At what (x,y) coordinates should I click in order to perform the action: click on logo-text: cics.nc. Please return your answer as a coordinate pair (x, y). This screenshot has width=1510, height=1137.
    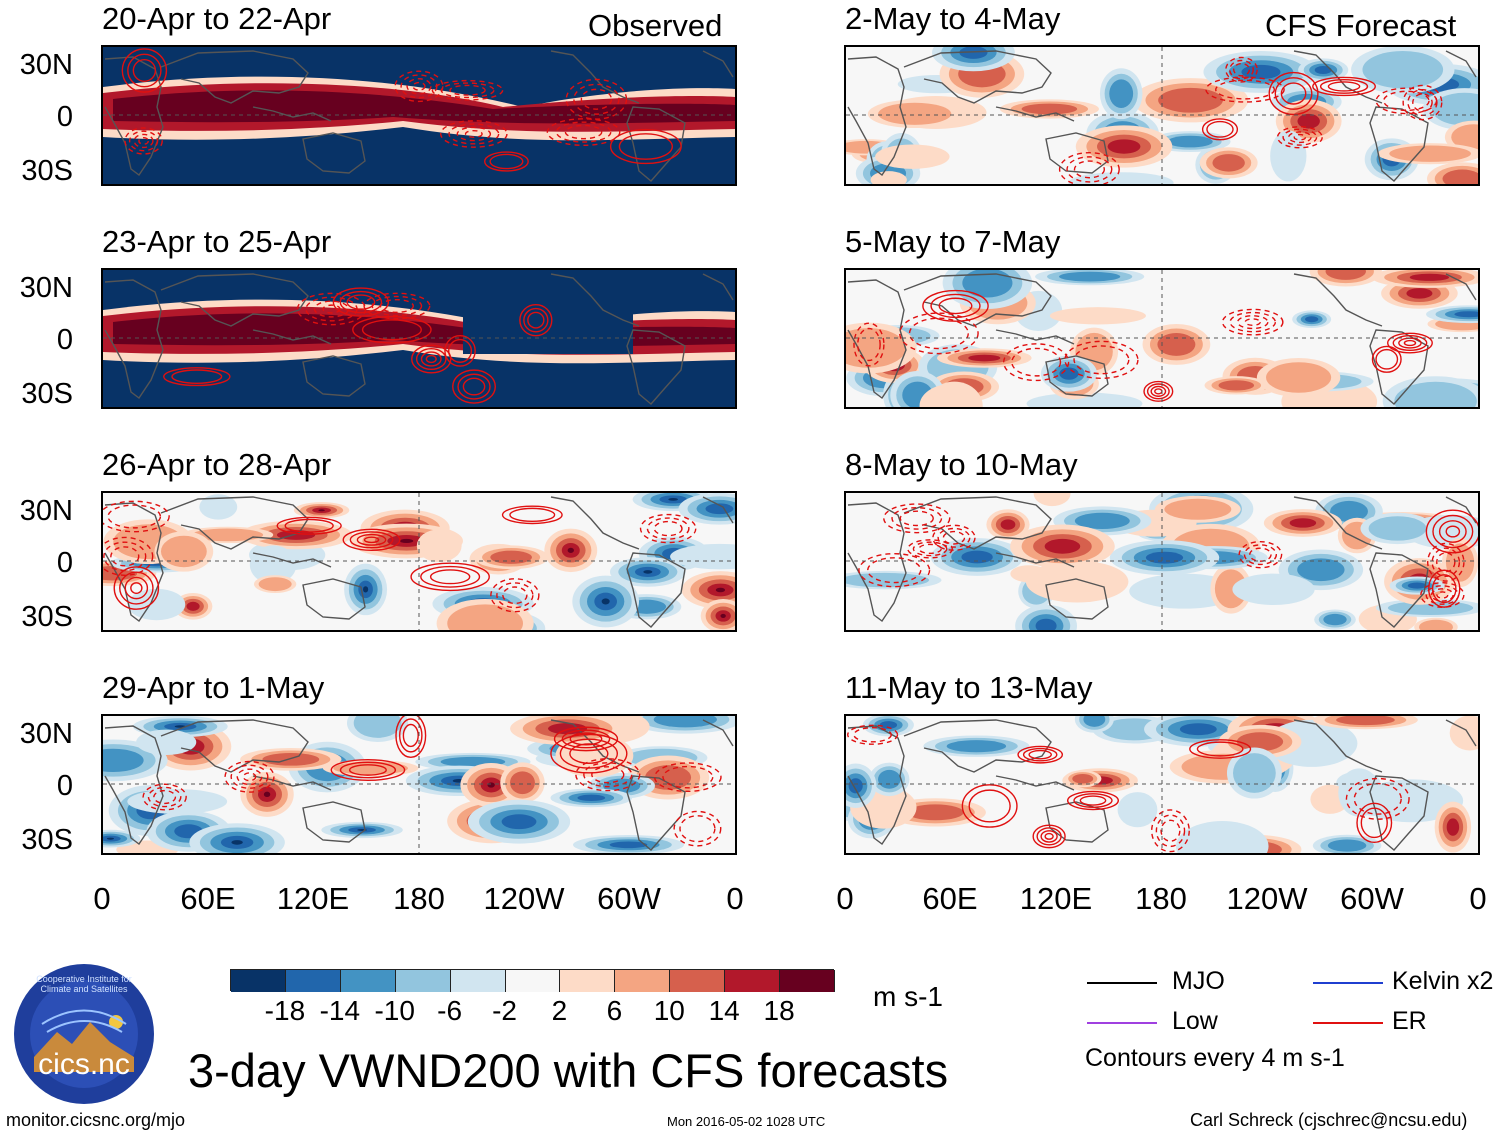
    Looking at the image, I should click on (84, 1064).